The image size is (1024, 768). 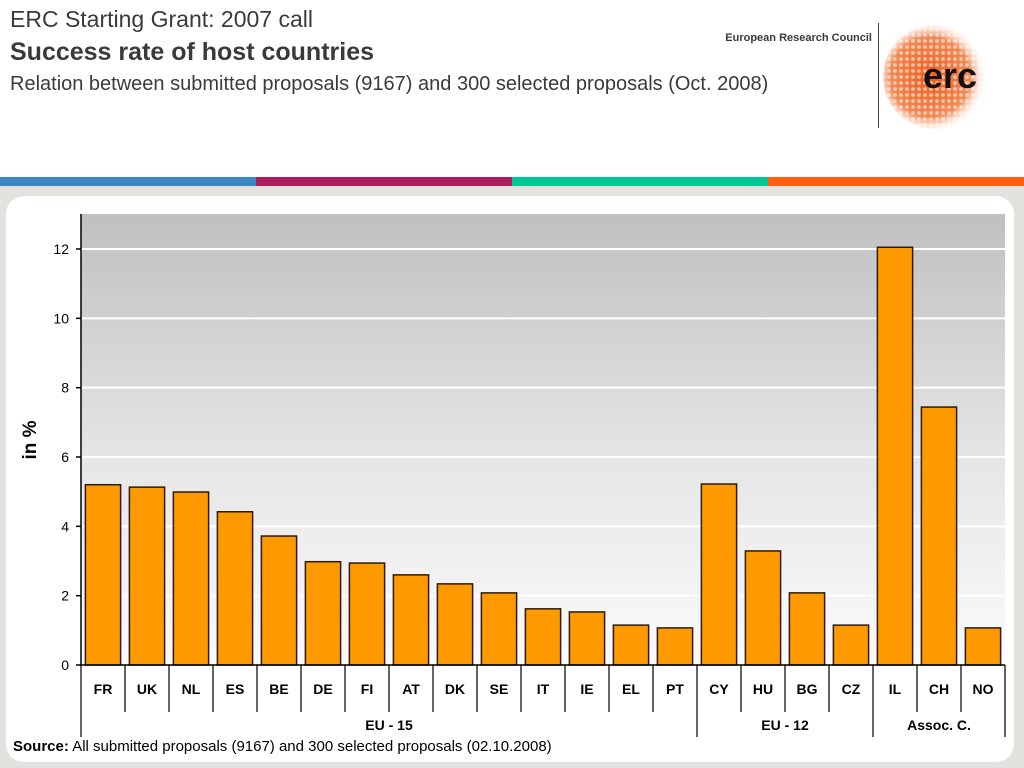 What do you see at coordinates (103, 574) in the screenshot?
I see `bar-fr` at bounding box center [103, 574].